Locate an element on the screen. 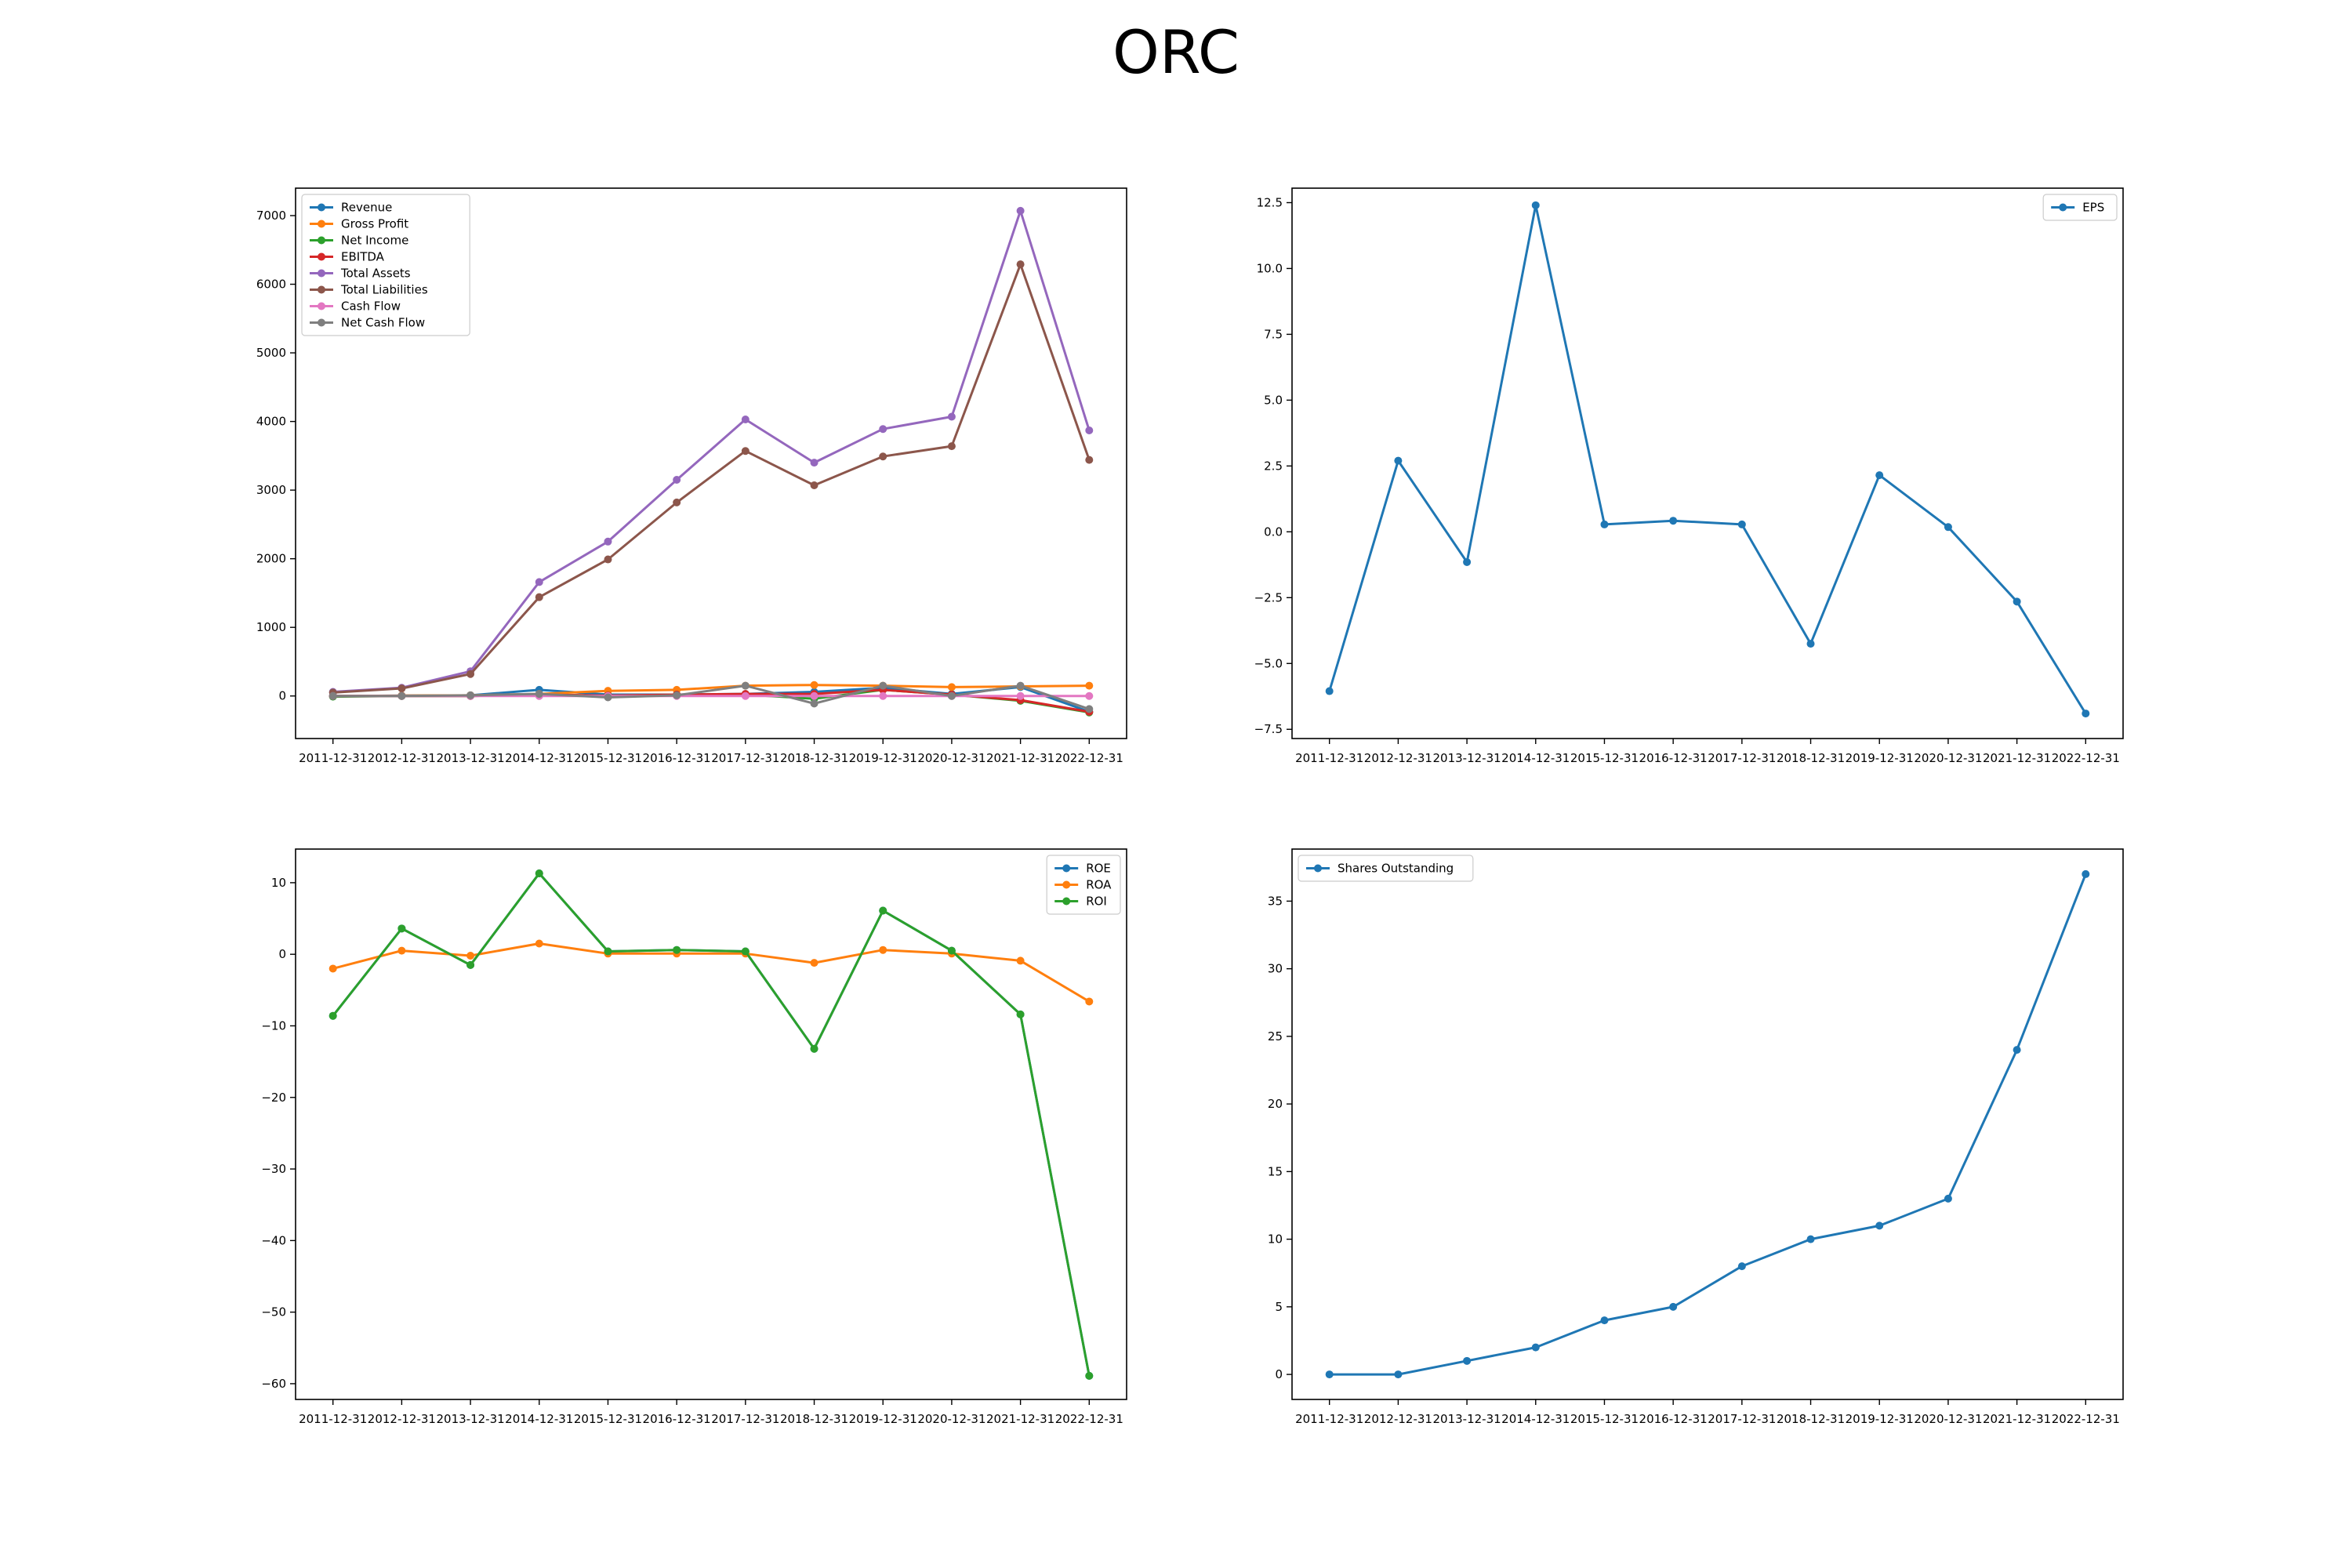 The height and width of the screenshot is (1568, 2352). eps-legend-marker is located at coordinates (2063, 208).